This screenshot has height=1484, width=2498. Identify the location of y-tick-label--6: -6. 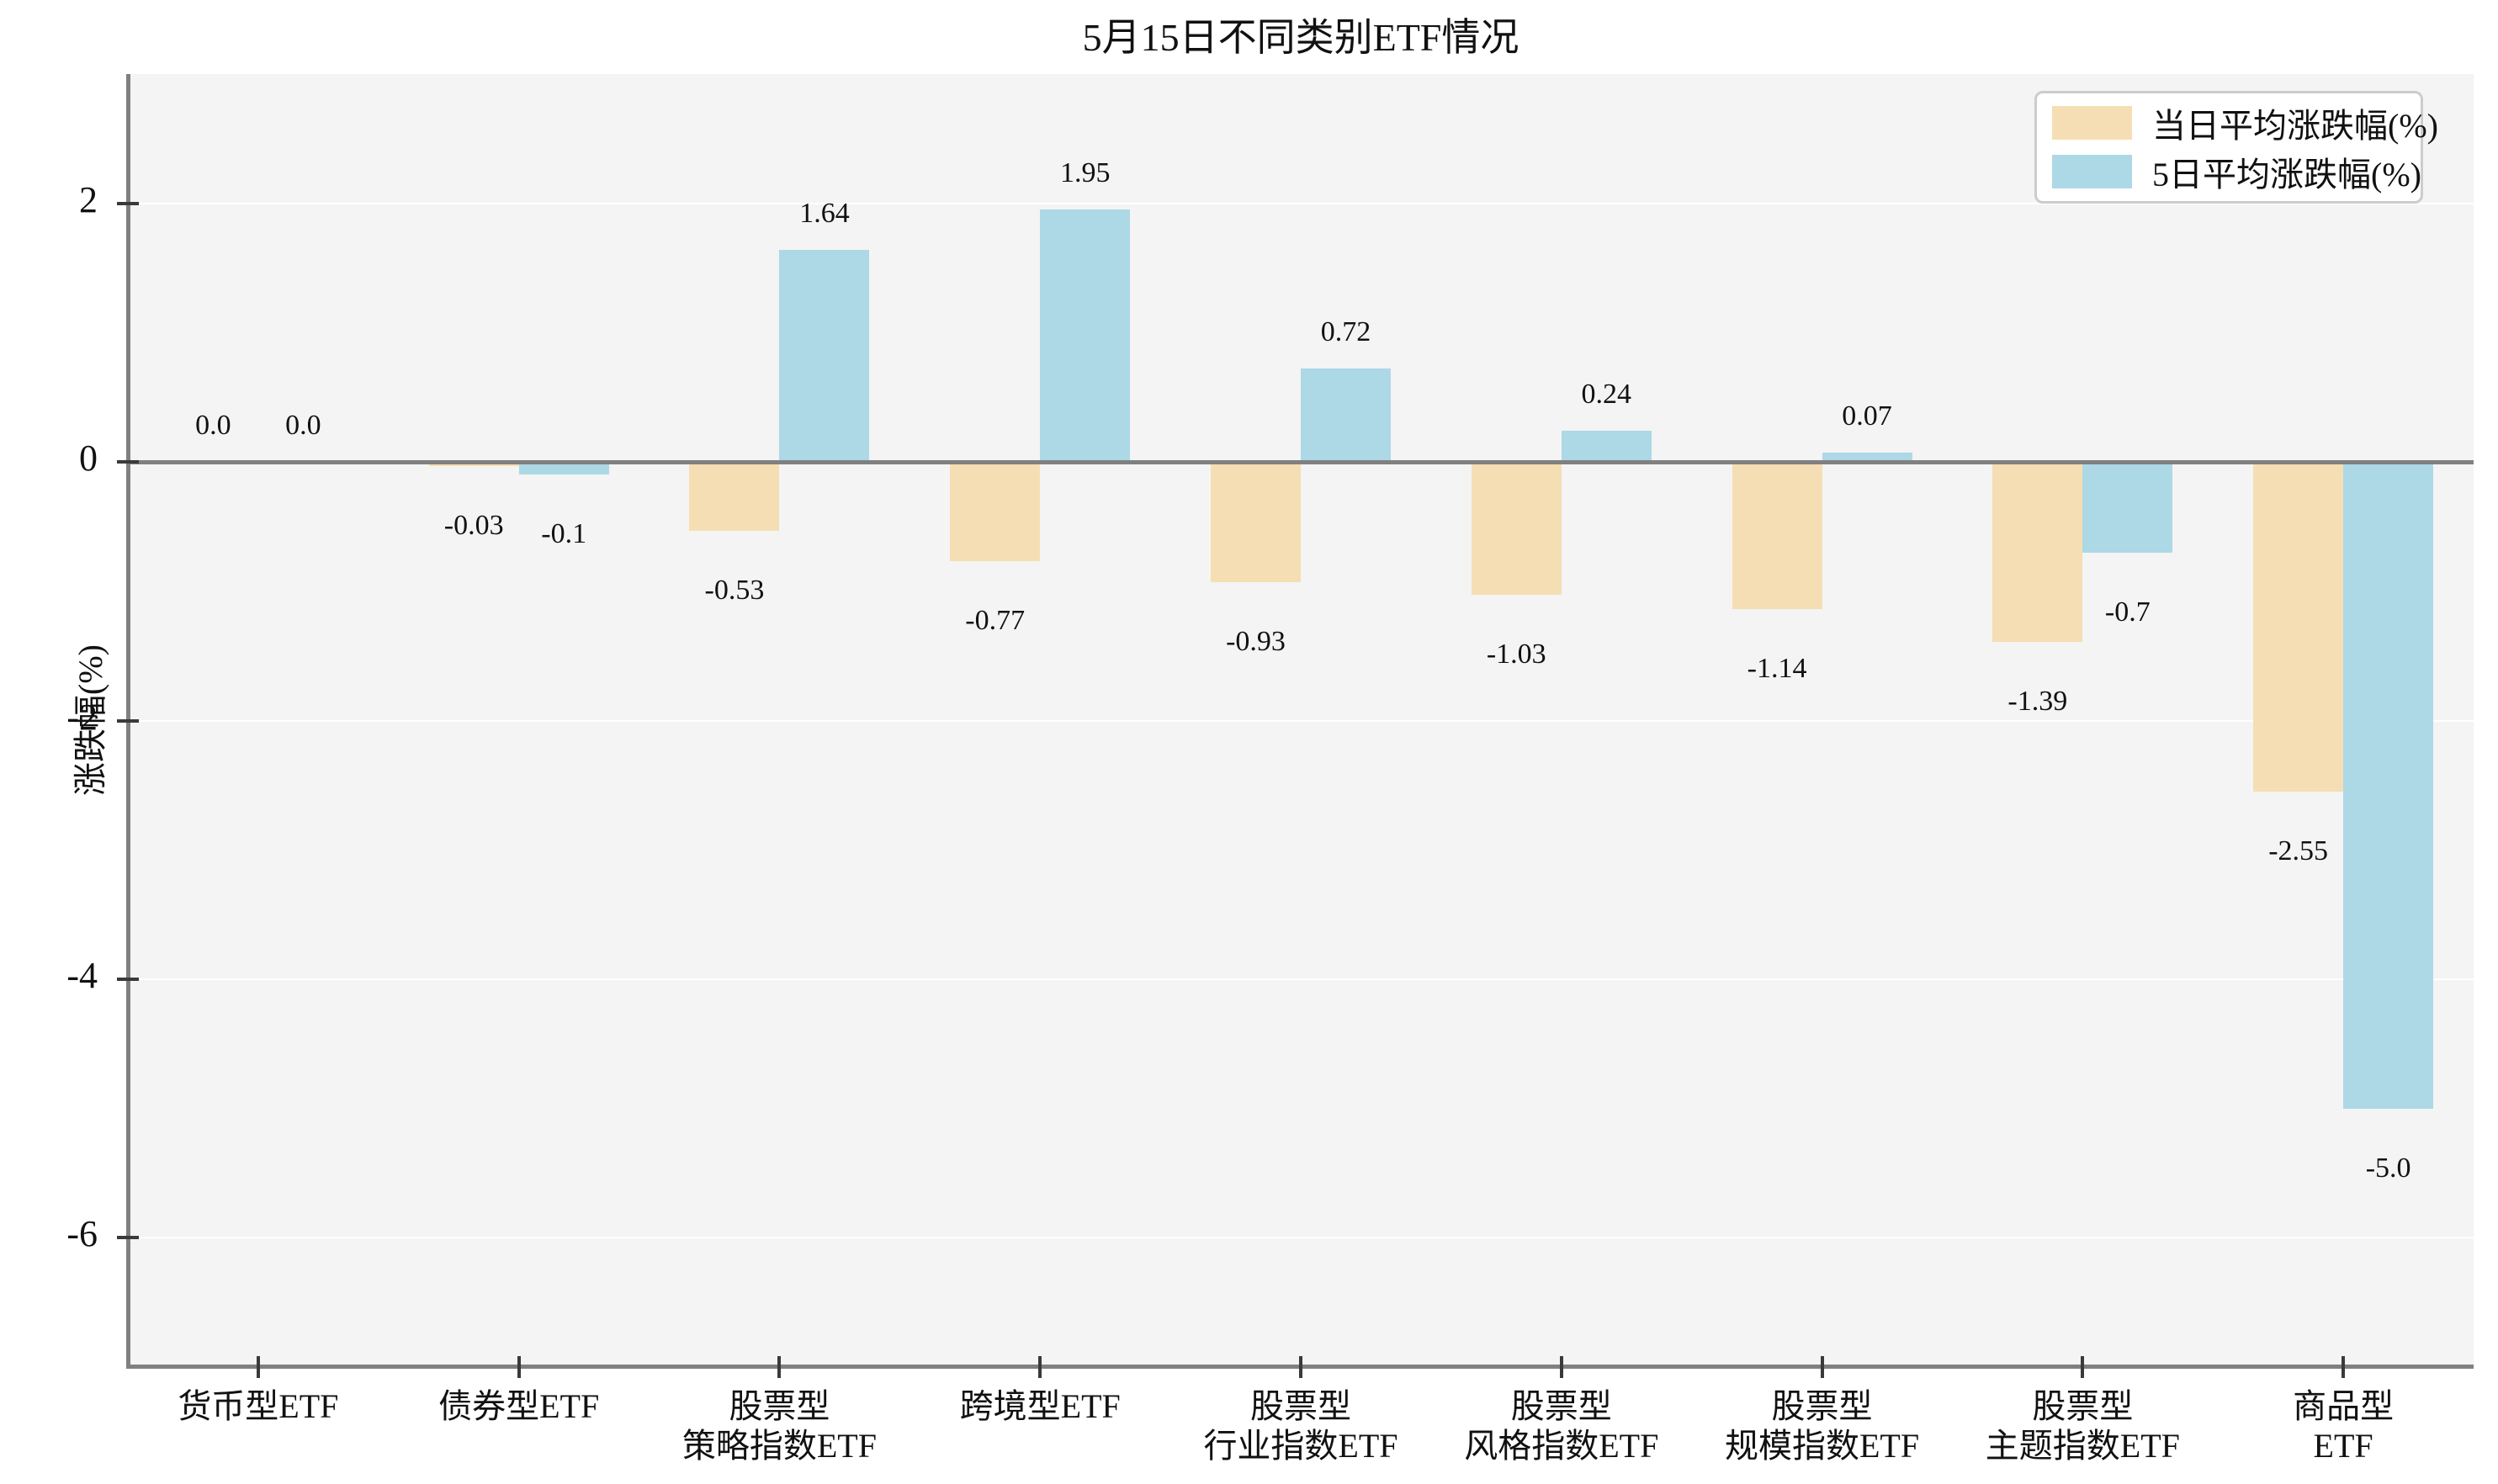
(82, 1234).